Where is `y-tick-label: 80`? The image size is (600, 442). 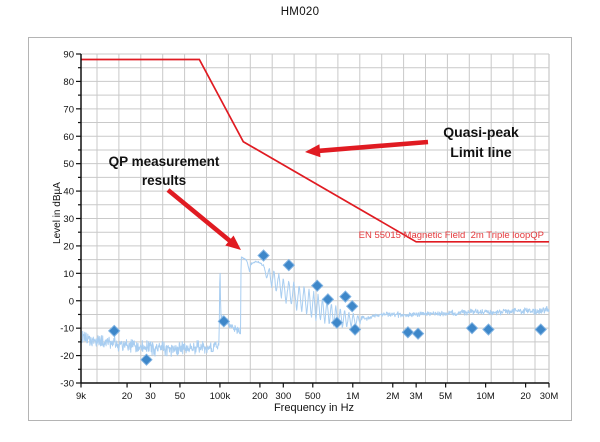
y-tick-label: 80 is located at coordinates (68, 82).